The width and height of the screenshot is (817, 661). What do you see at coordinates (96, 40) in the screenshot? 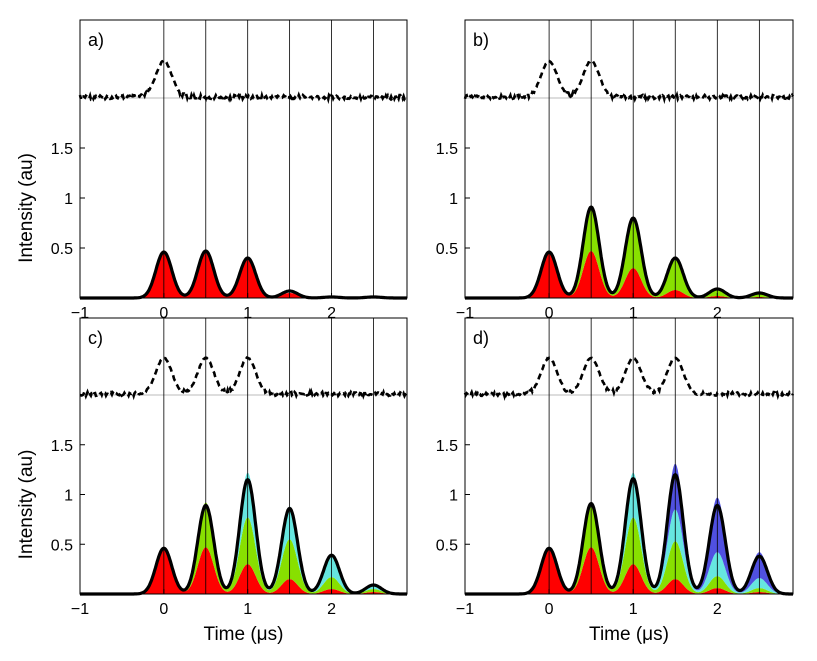
I see `panel-label: a)` at bounding box center [96, 40].